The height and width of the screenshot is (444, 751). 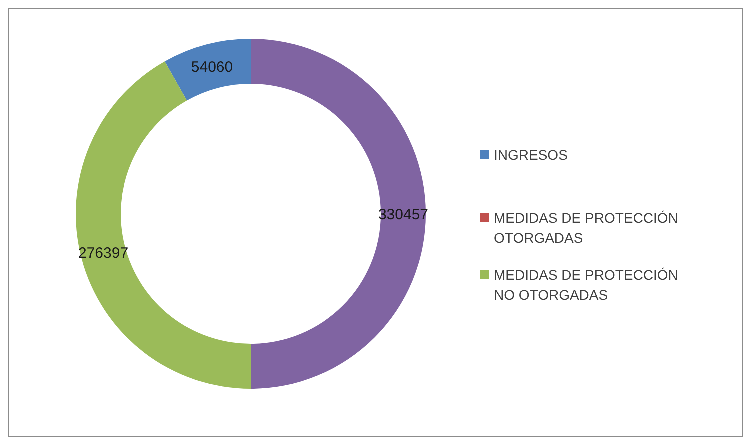 I want to click on legend-label: MEDIDAS DE PROTECCIÓN NO OTORGADAS, so click(x=586, y=284).